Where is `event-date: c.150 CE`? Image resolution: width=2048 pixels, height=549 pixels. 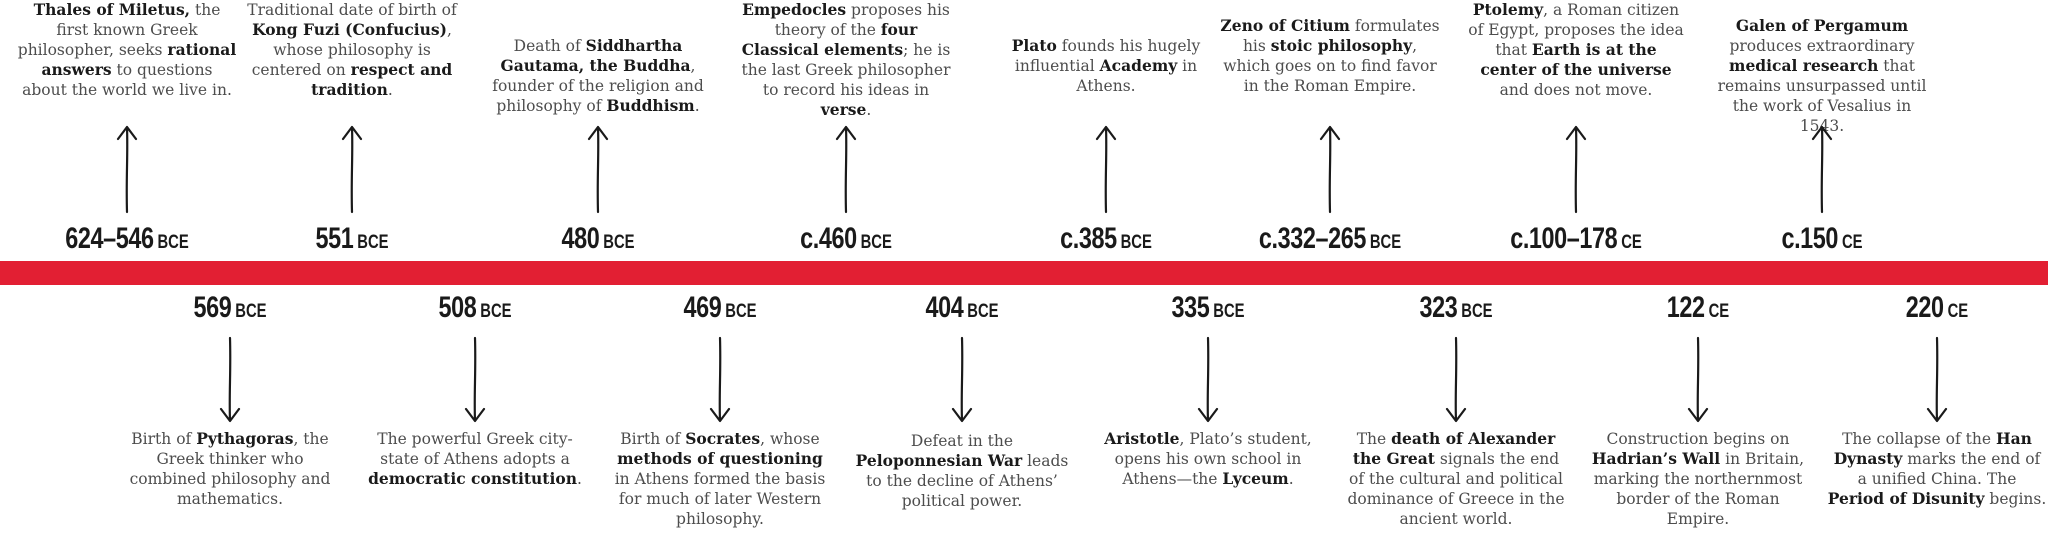 event-date: c.150 CE is located at coordinates (1821, 239).